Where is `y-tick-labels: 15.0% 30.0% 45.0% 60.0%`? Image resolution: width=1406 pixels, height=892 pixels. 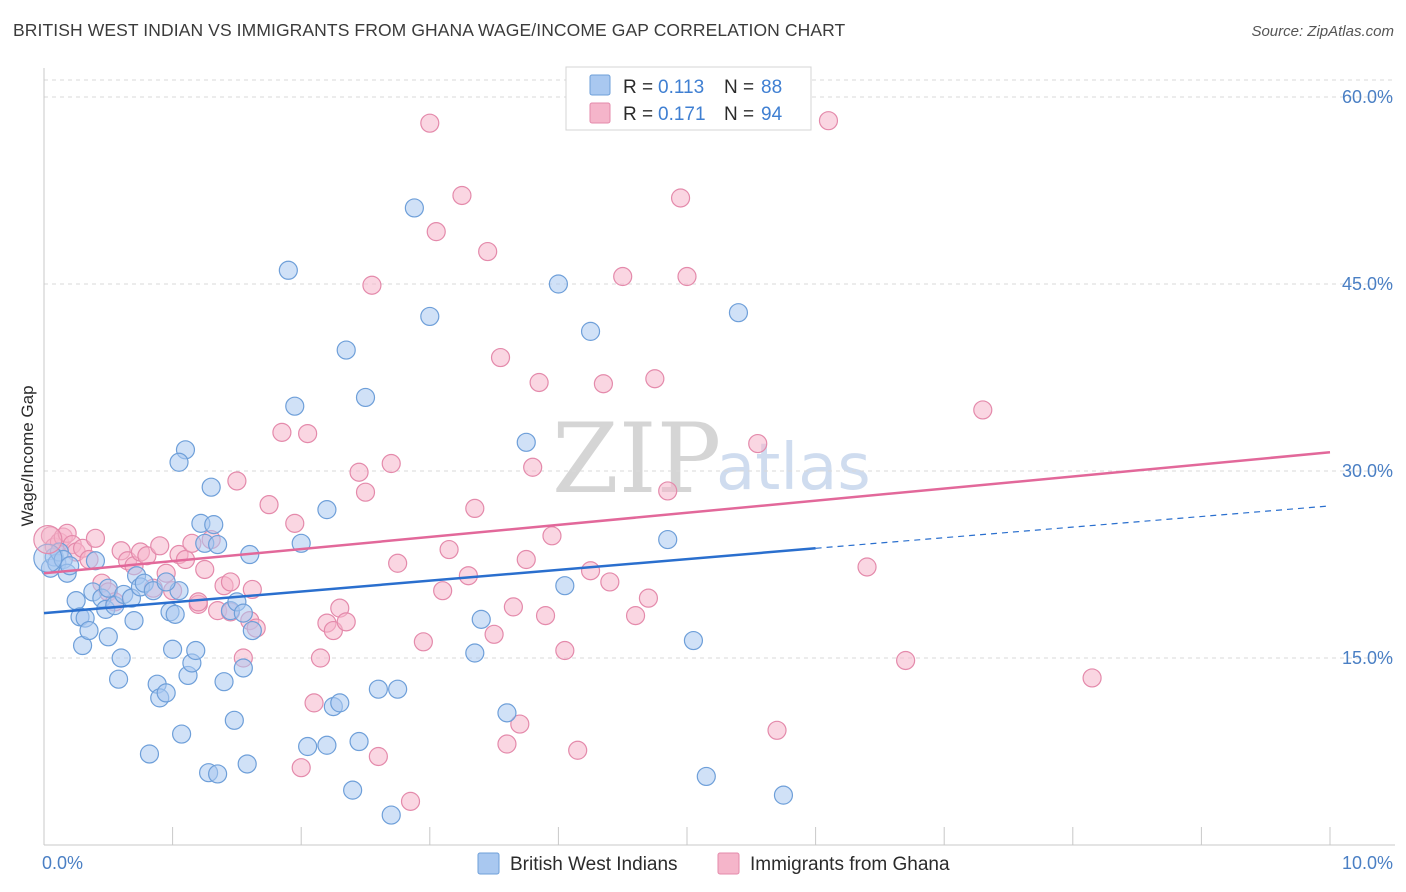 y-tick-labels: 15.0% 30.0% 45.0% 60.0% is located at coordinates (1367, 377).